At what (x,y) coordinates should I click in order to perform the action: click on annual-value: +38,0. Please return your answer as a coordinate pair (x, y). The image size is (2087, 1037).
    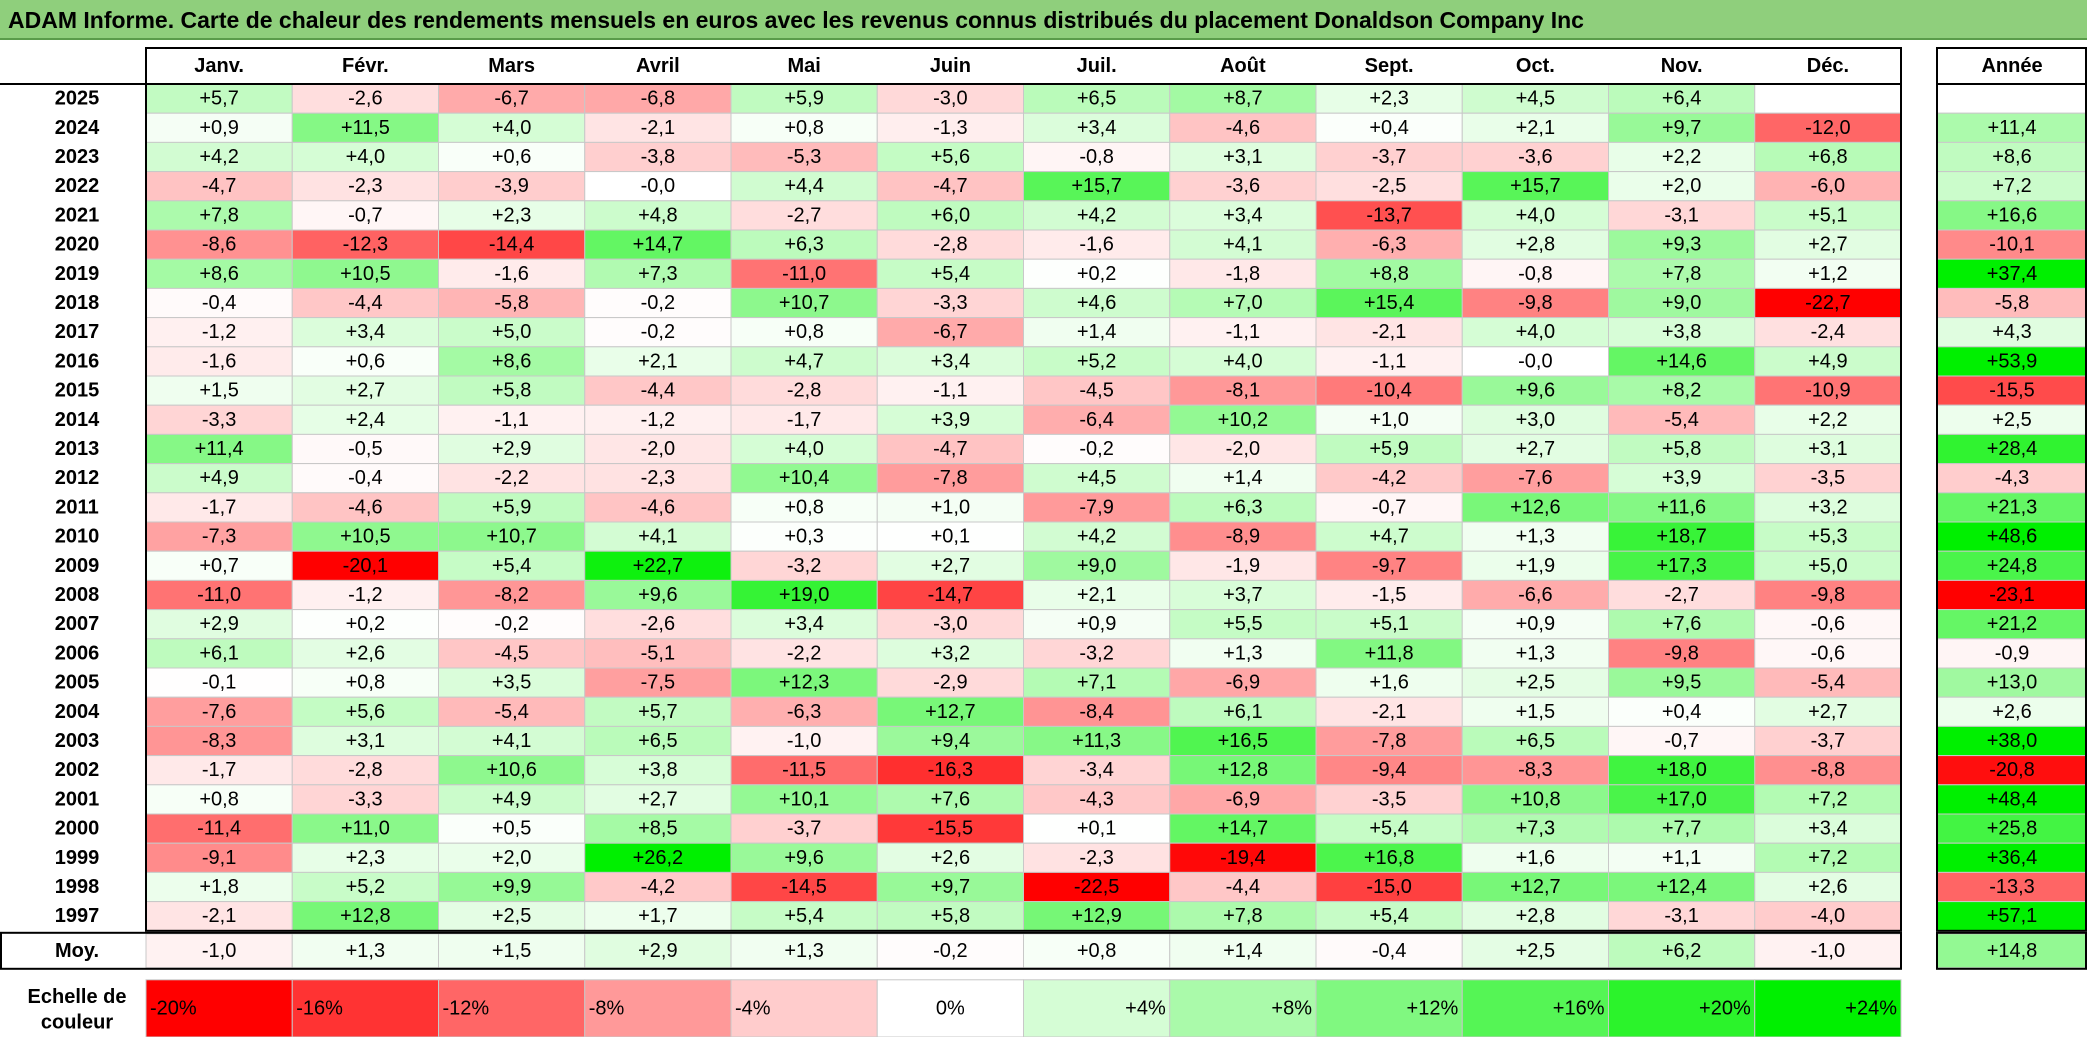
    Looking at the image, I should click on (2012, 741).